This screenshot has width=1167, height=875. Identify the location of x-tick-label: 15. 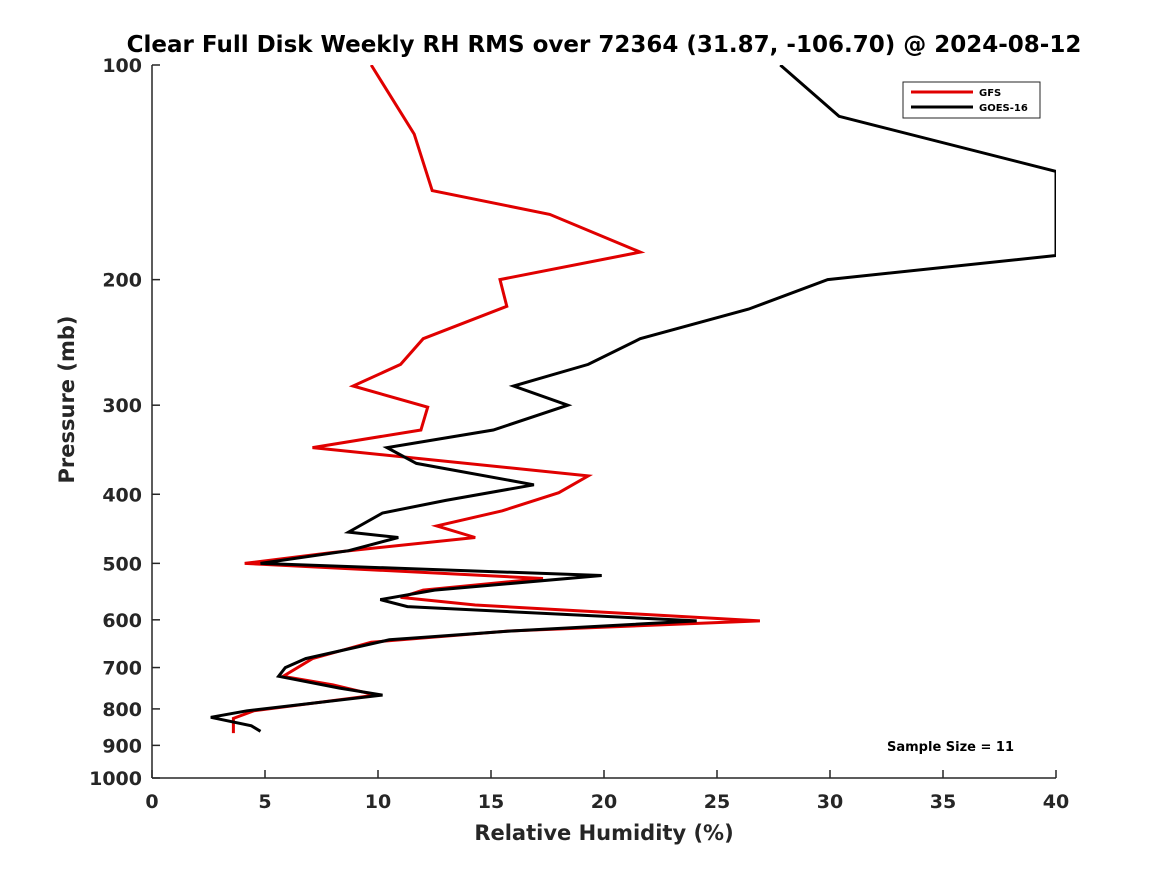
(491, 802).